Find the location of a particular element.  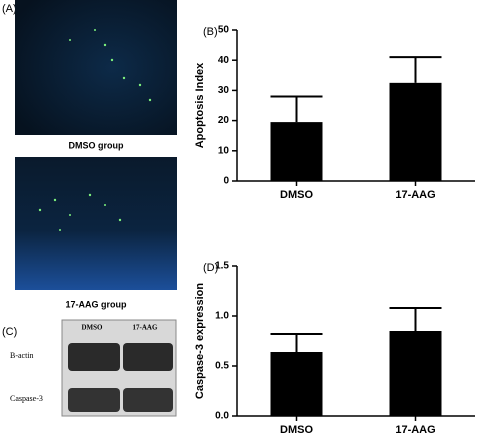

image-caption: 17-AAG group is located at coordinates (96, 304).